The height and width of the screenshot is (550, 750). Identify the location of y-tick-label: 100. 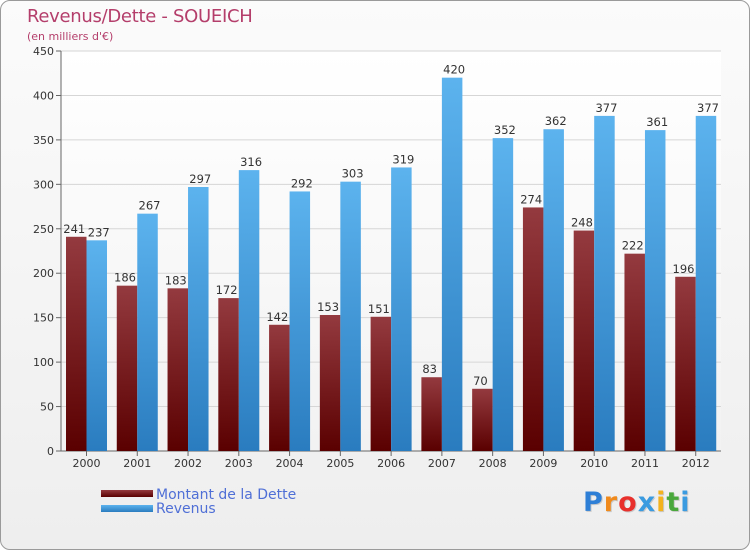
(43, 362).